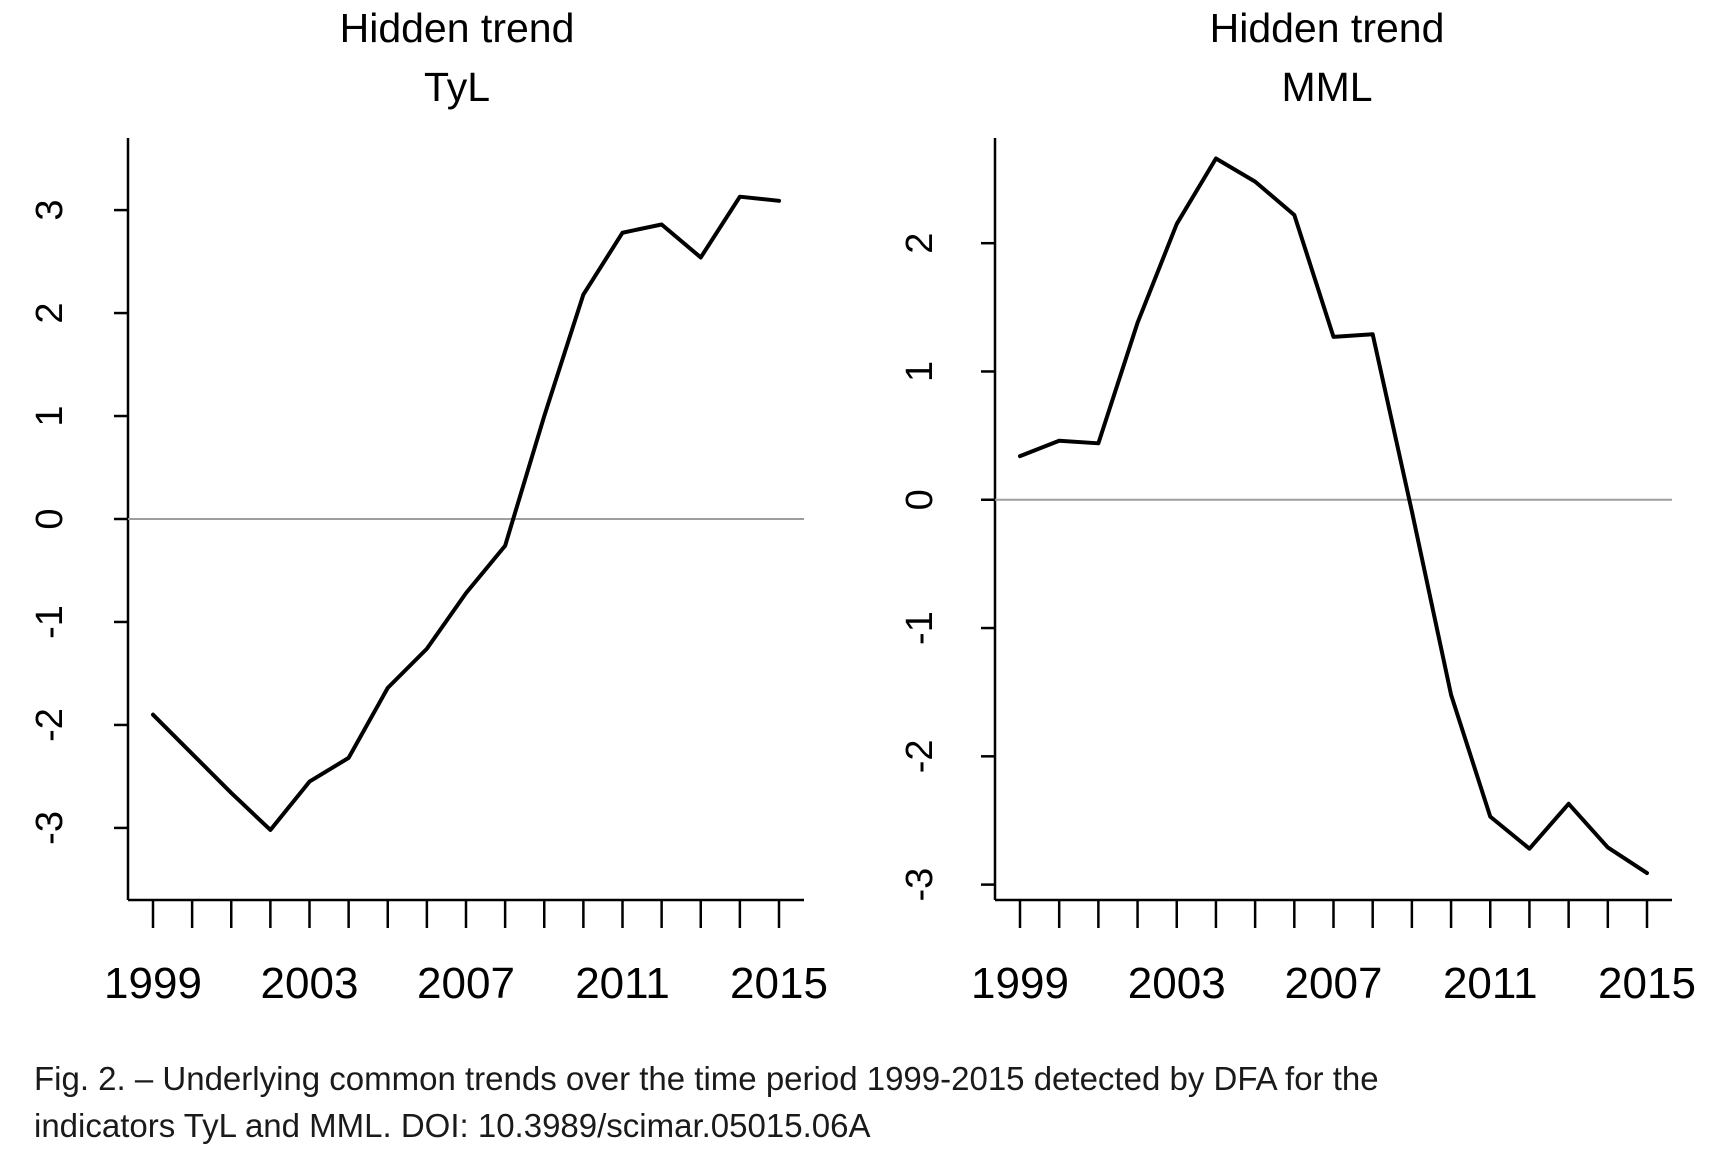 Image resolution: width=1732 pixels, height=1168 pixels. Describe the element at coordinates (50, 210) in the screenshot. I see `y-tick-label: 3` at that location.